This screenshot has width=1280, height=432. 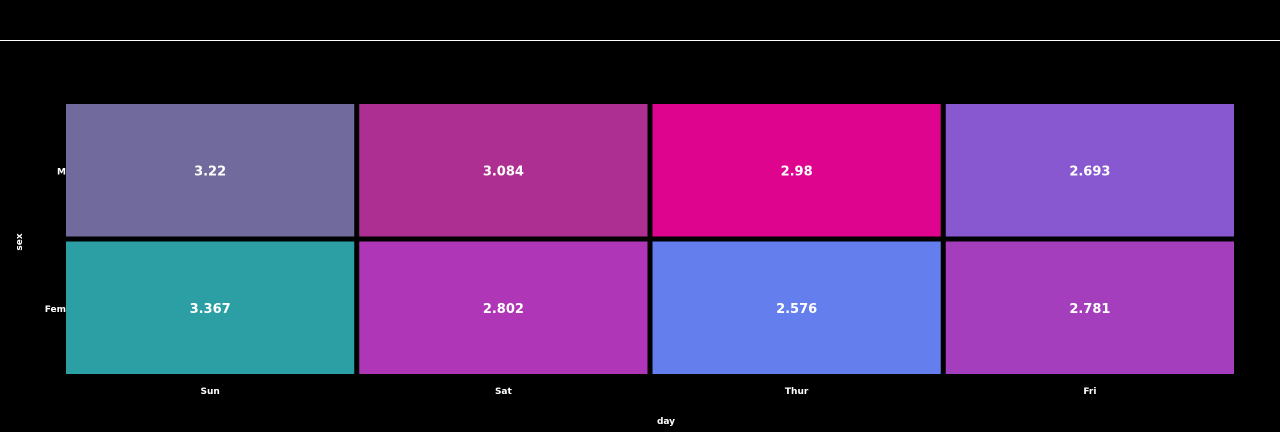 I want to click on heatmap-cell-fem-sat, so click(x=503, y=307).